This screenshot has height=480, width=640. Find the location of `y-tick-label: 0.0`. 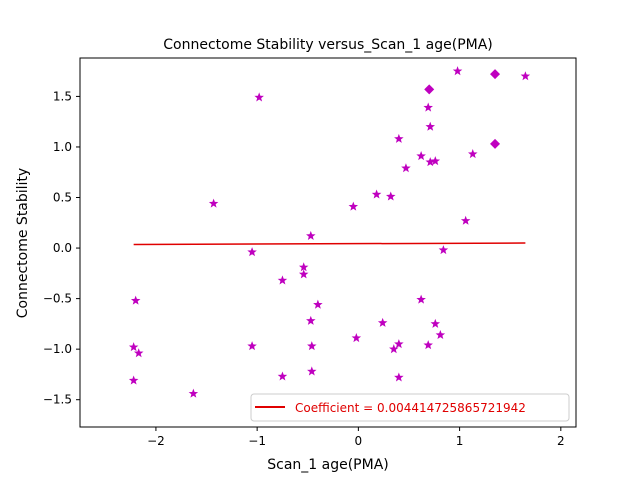

y-tick-label: 0.0 is located at coordinates (62, 248).